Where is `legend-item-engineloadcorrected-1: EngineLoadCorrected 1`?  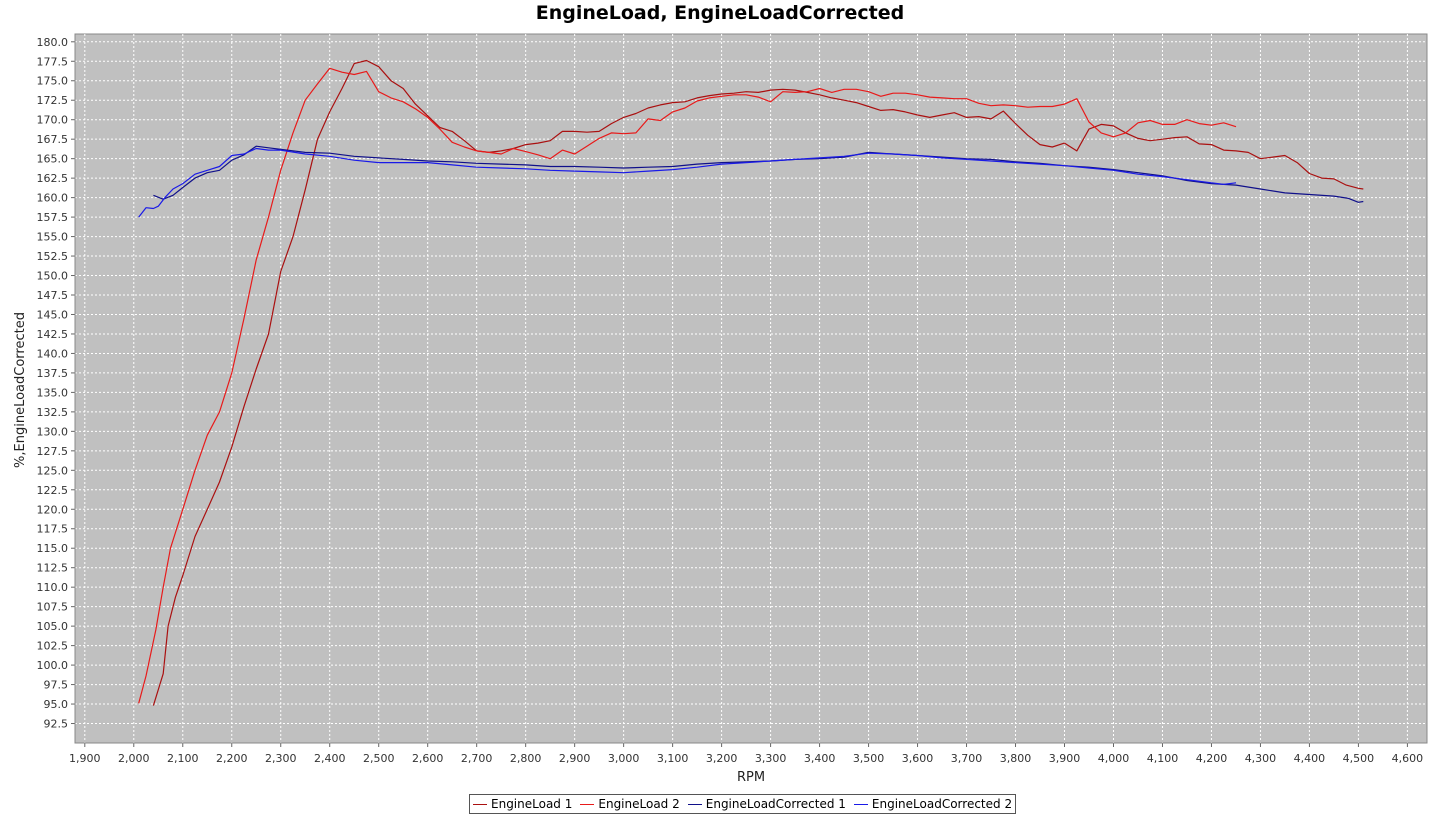 legend-item-engineloadcorrected-1: EngineLoadCorrected 1 is located at coordinates (766, 804).